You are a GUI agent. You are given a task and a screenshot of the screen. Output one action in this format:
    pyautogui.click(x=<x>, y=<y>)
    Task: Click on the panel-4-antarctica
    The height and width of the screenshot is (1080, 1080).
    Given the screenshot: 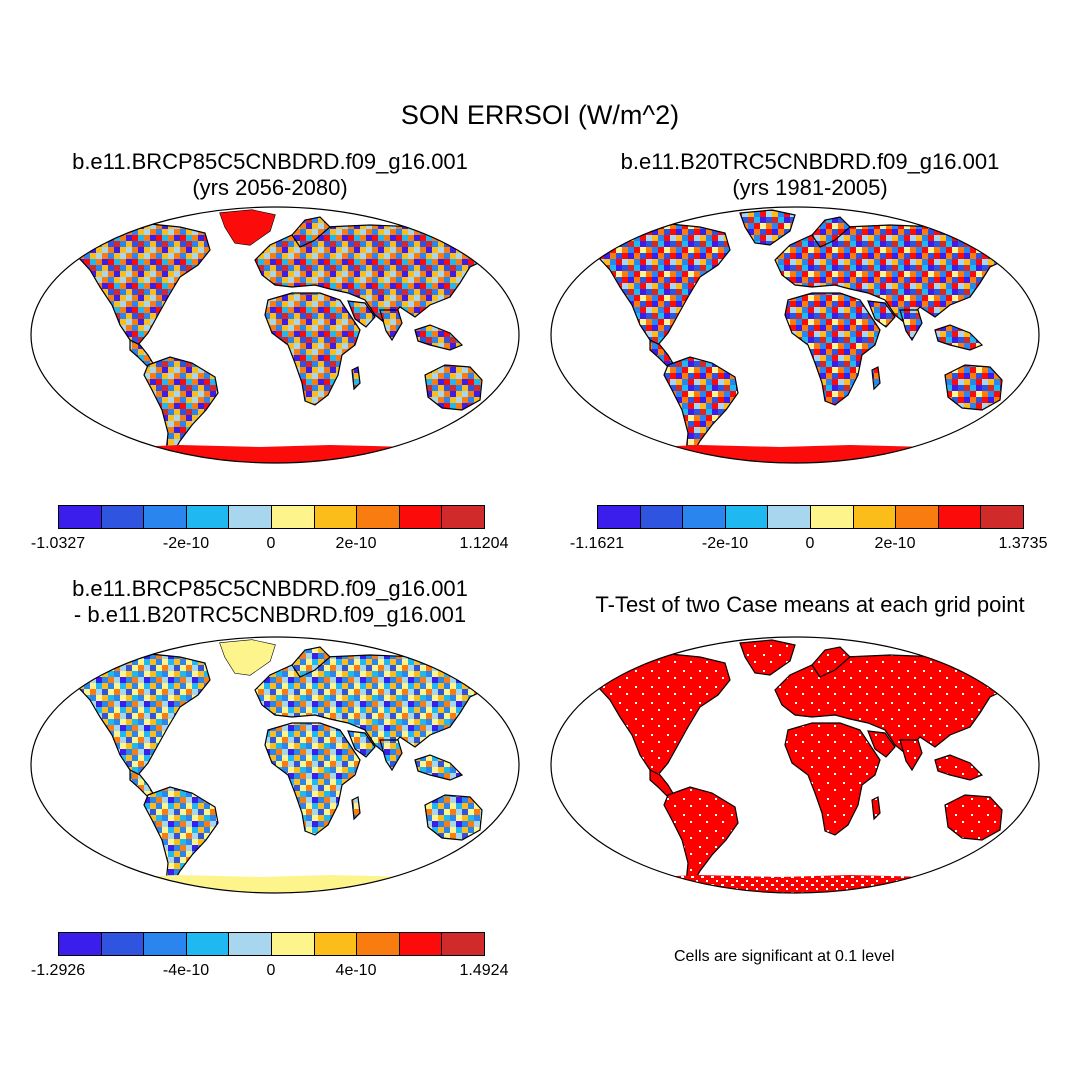 What is the action you would take?
    pyautogui.click(x=800, y=884)
    